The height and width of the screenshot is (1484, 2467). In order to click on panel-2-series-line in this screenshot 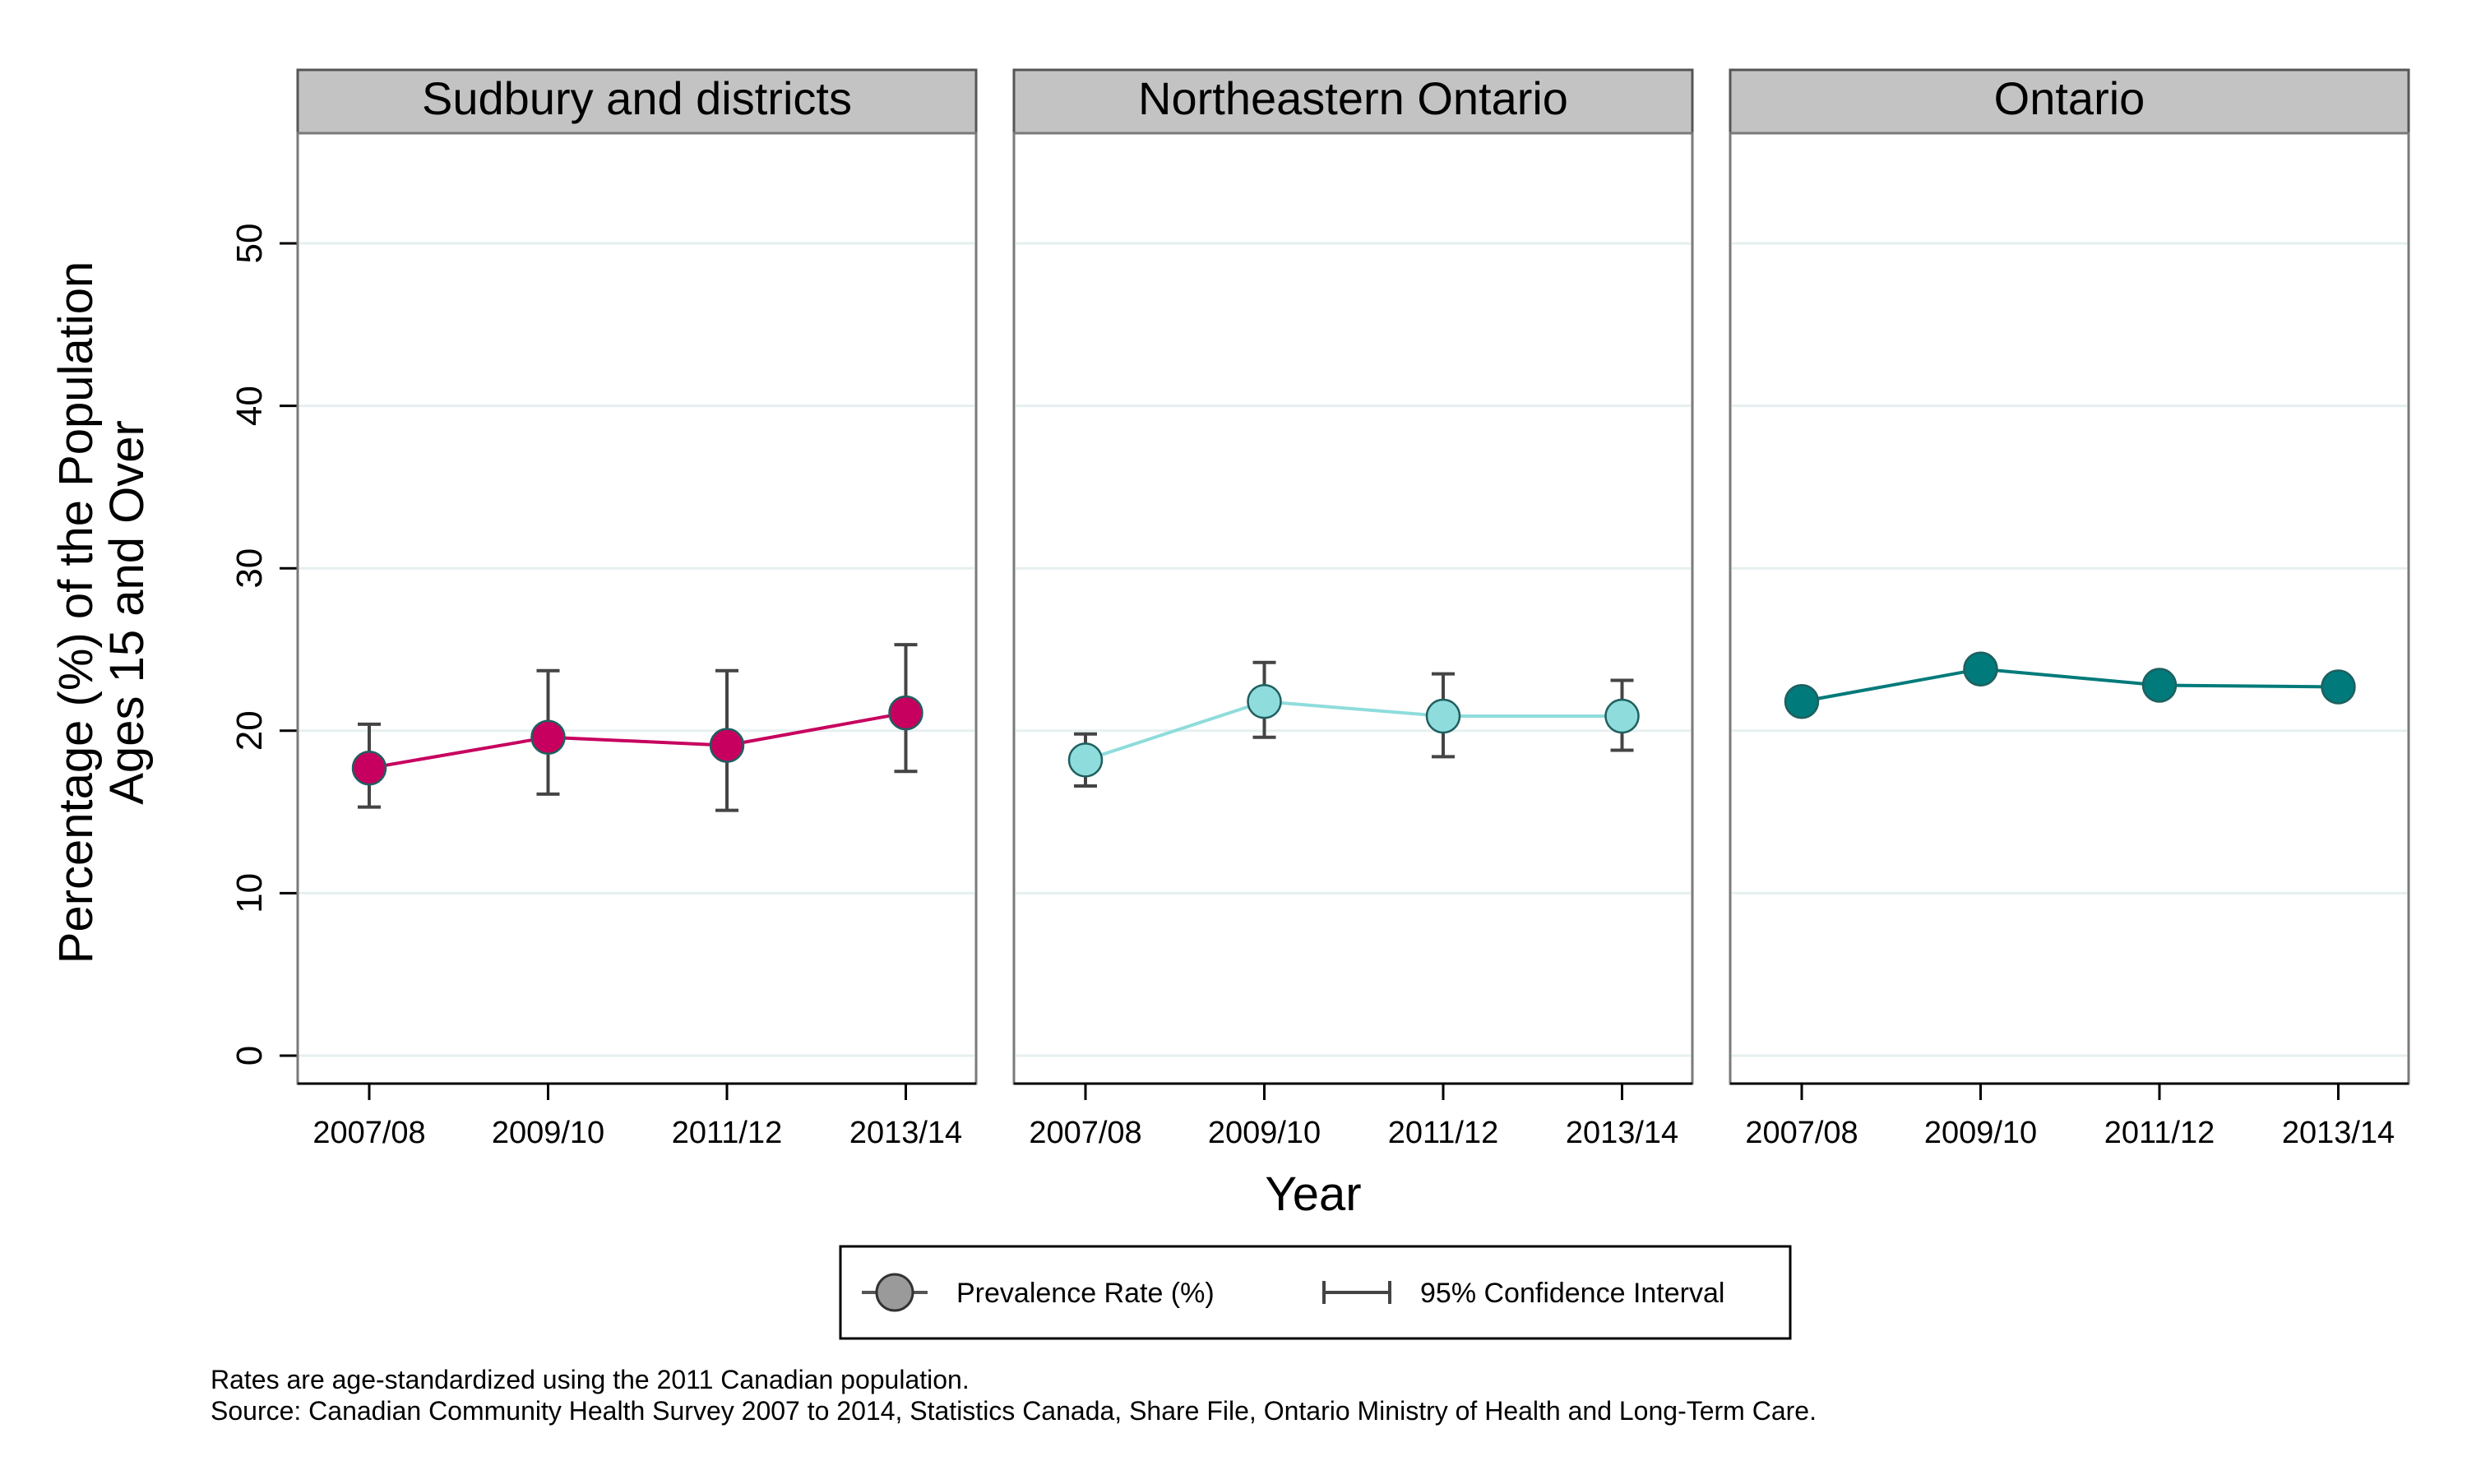, I will do `click(1353, 731)`.